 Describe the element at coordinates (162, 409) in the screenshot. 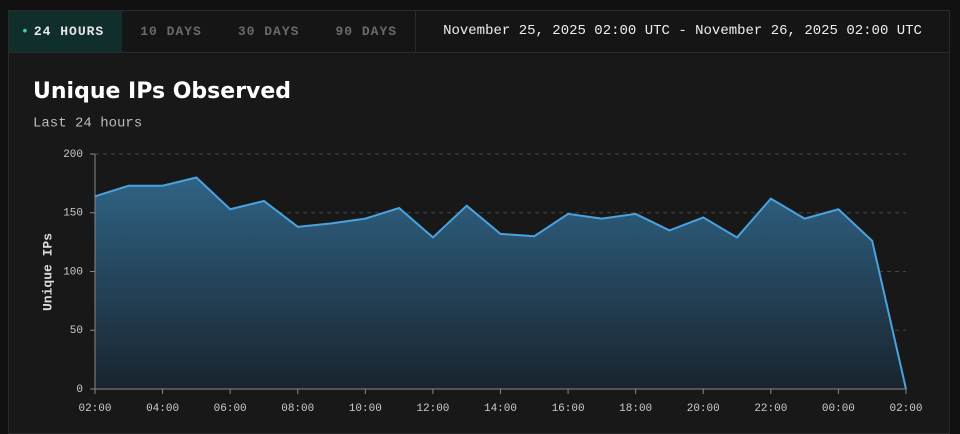

I see `x-tick-label: 04:00` at that location.